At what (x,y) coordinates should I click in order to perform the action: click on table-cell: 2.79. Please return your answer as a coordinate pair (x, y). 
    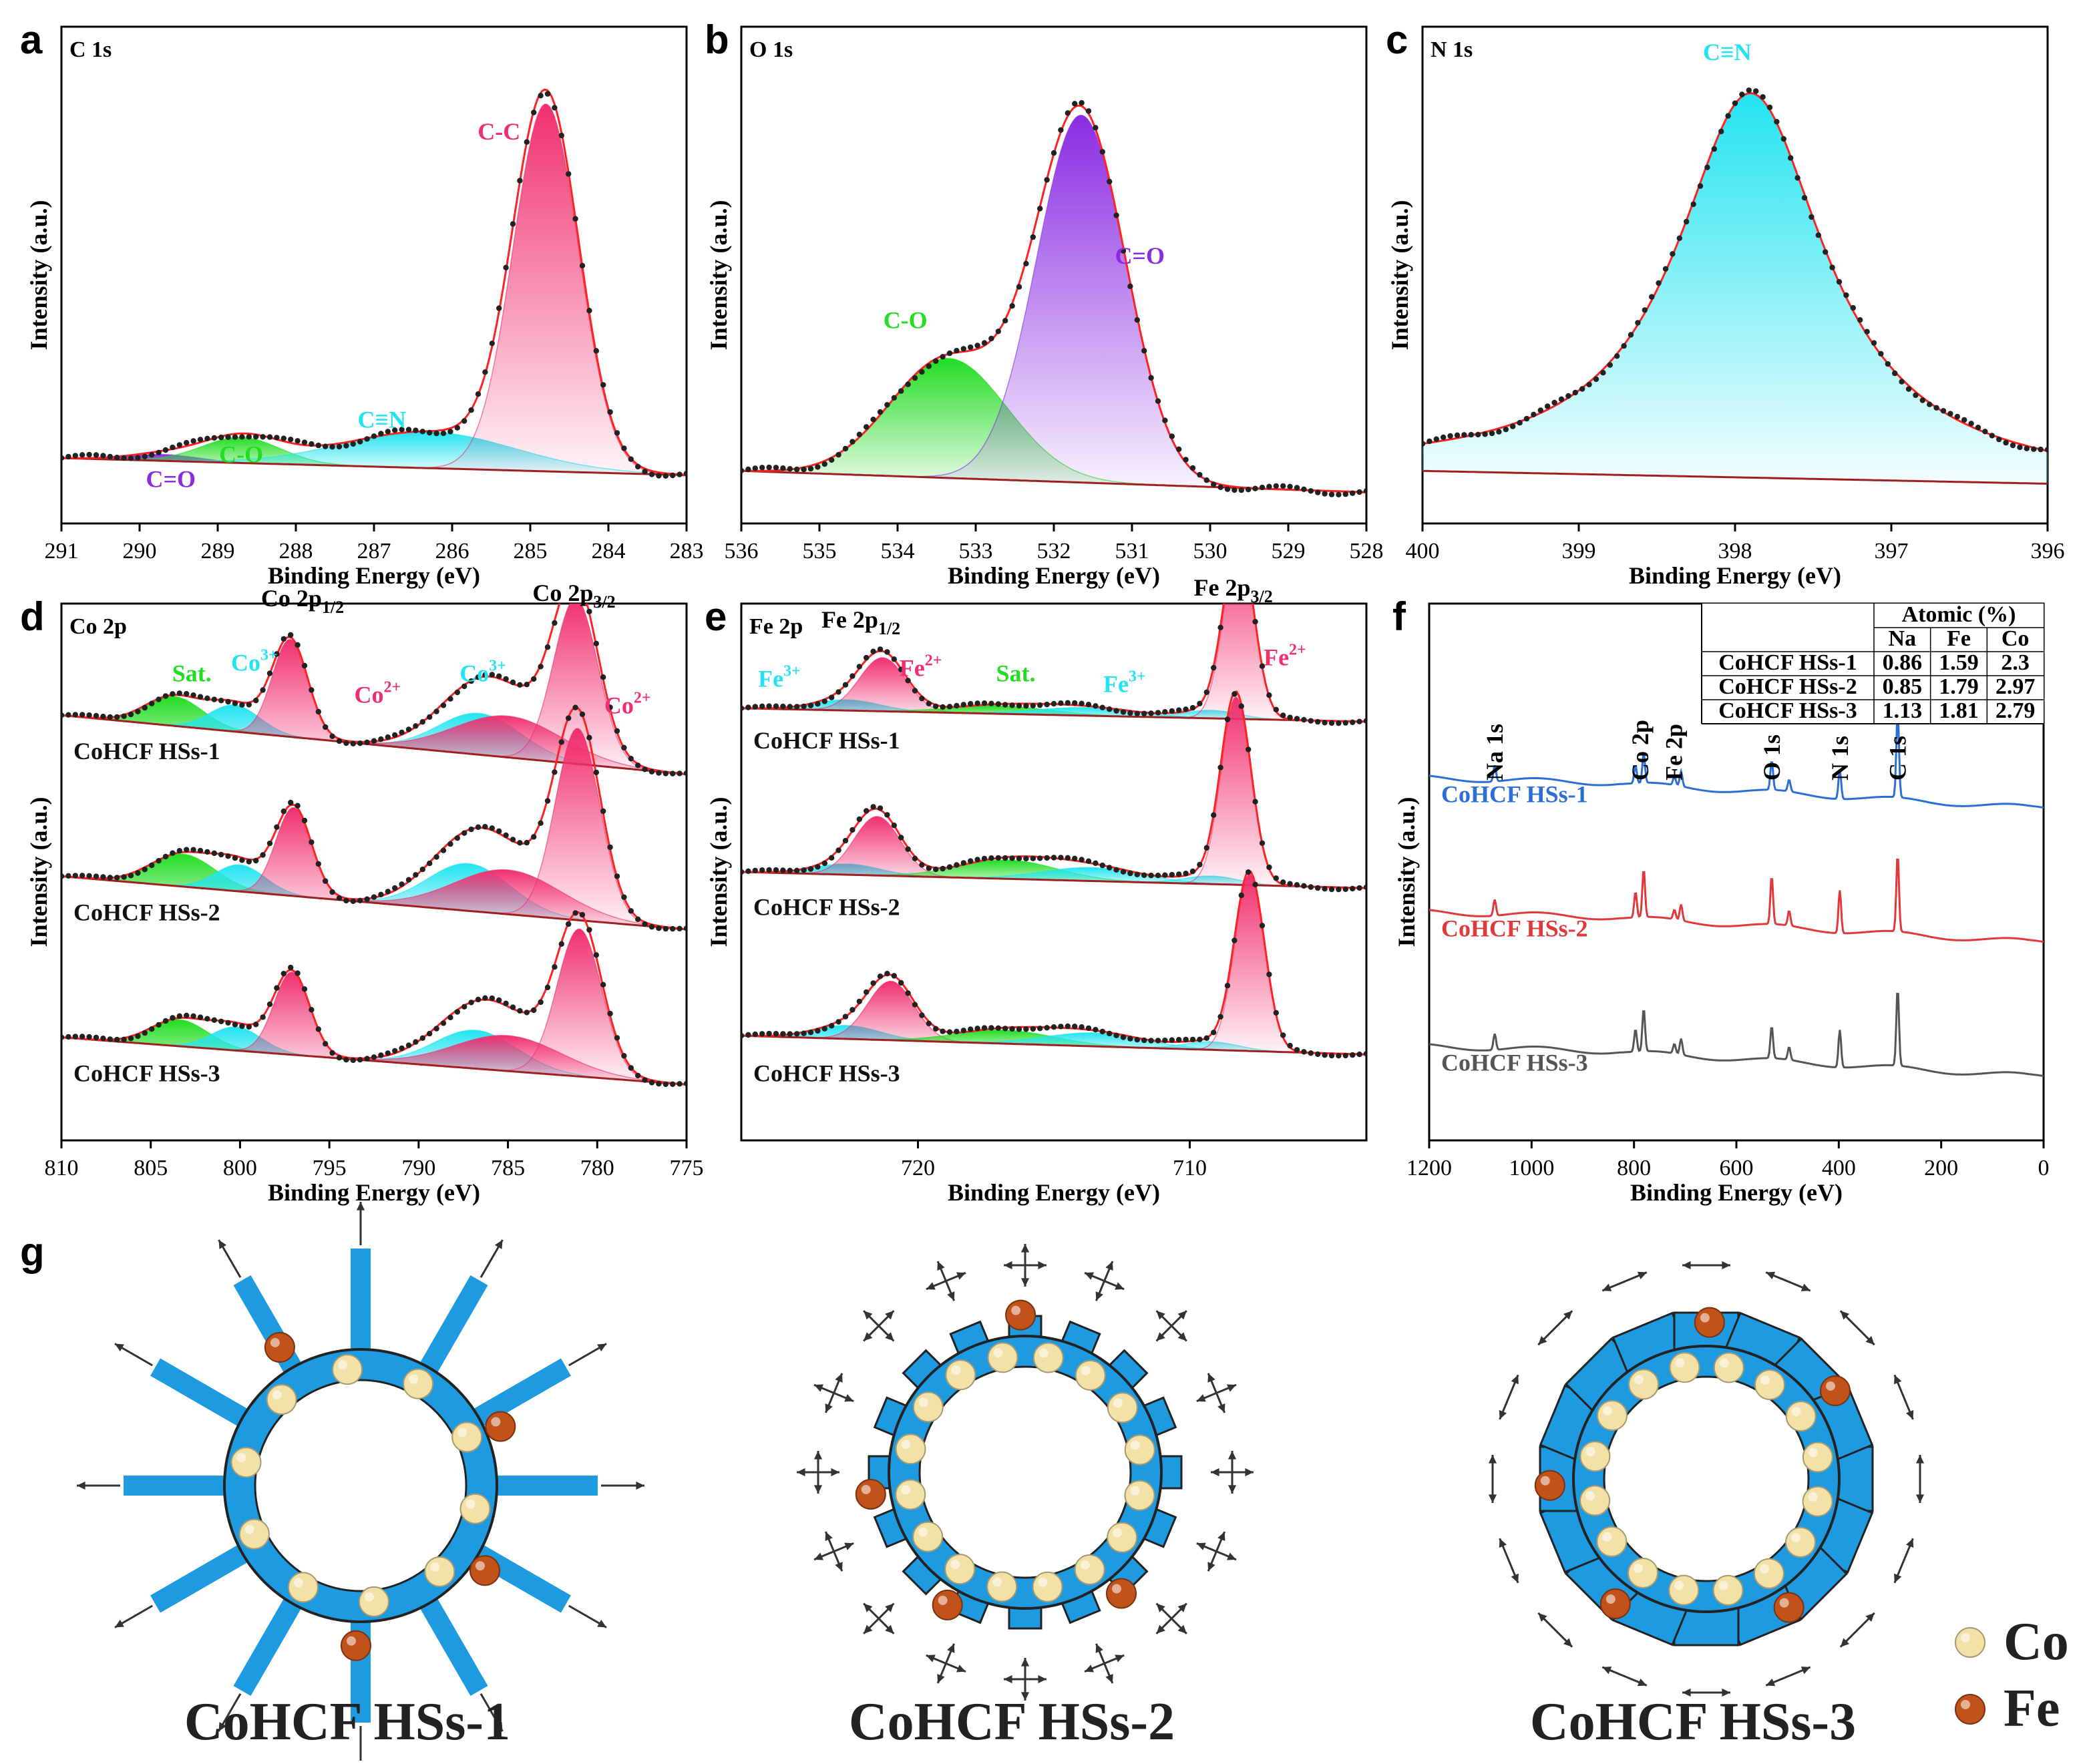
    Looking at the image, I should click on (2016, 710).